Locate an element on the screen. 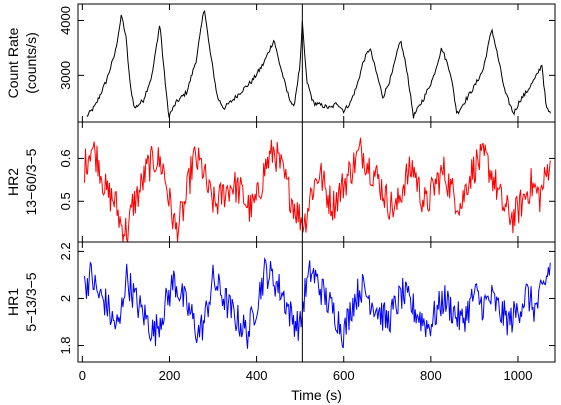 The width and height of the screenshot is (561, 405). x-tick-label: 200 is located at coordinates (170, 375).